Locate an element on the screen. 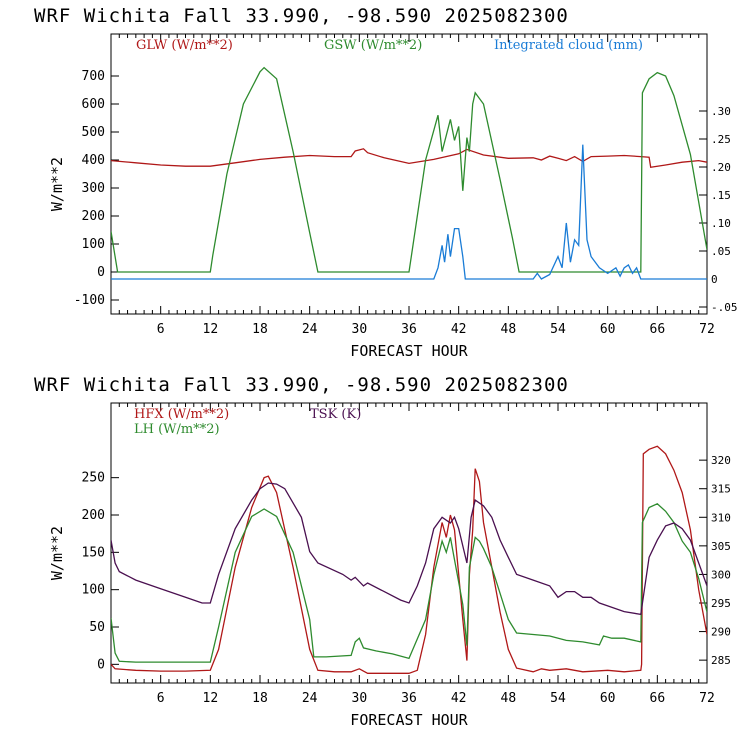 This screenshot has height=740, width=740. y2-tick-label: -.05 is located at coordinates (724, 307).